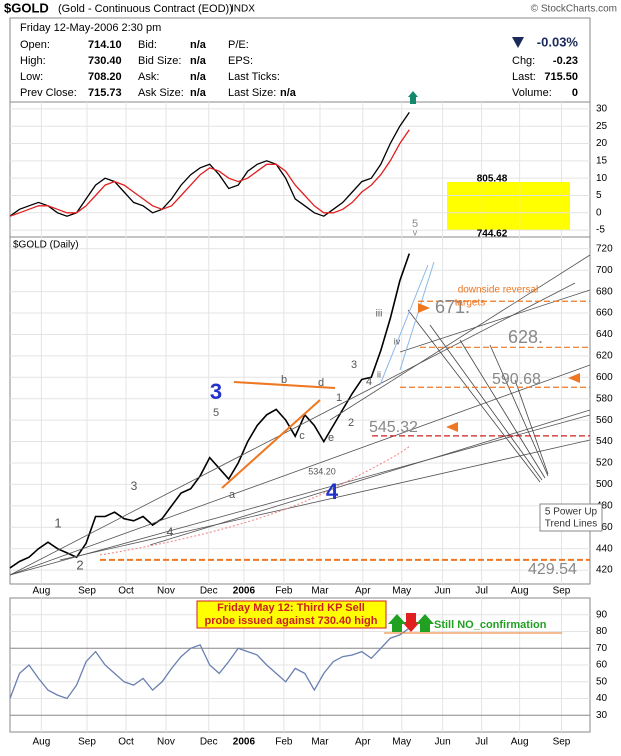 The width and height of the screenshot is (621, 756). I want to click on annotation: 5 Power Up, so click(571, 512).